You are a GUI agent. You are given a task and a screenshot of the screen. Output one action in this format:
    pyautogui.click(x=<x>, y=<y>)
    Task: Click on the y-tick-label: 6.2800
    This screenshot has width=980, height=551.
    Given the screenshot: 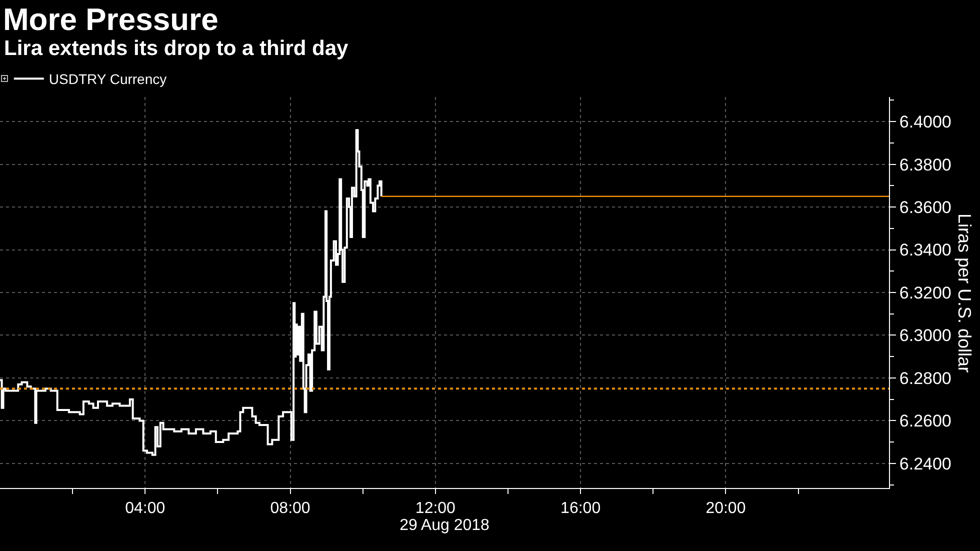 What is the action you would take?
    pyautogui.click(x=925, y=378)
    